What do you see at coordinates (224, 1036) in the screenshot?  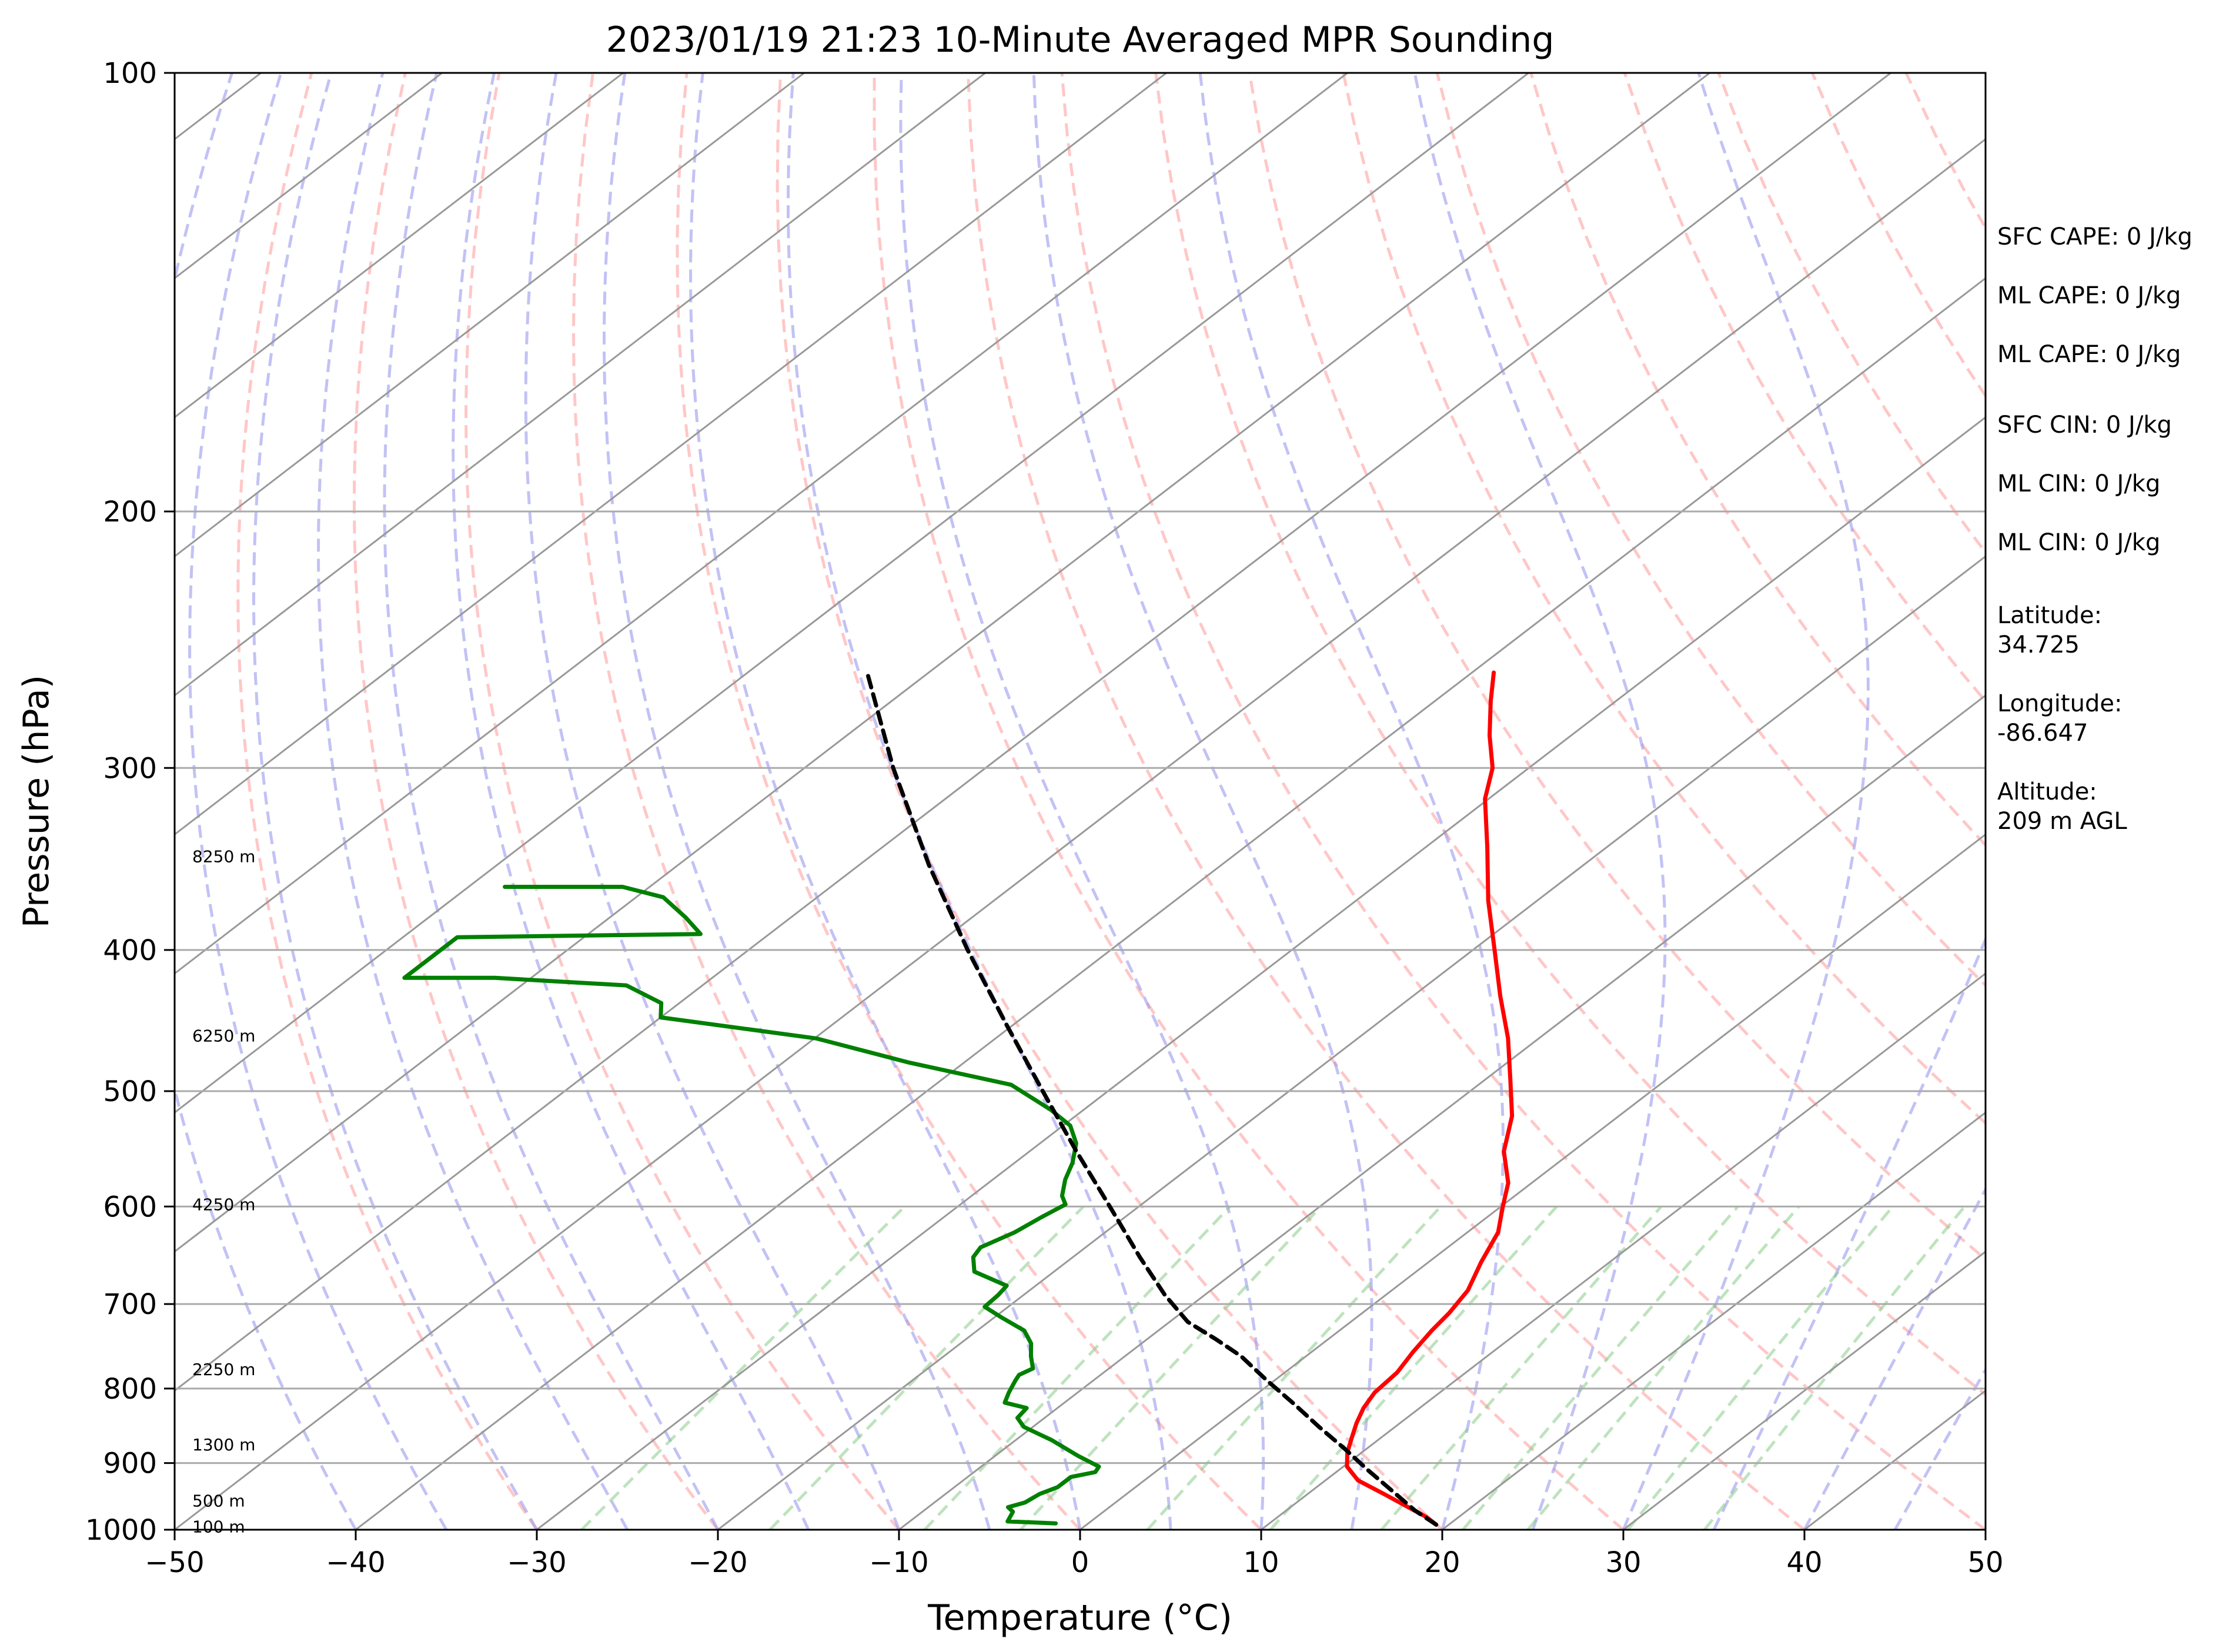 I see `height-label: 6250 m` at bounding box center [224, 1036].